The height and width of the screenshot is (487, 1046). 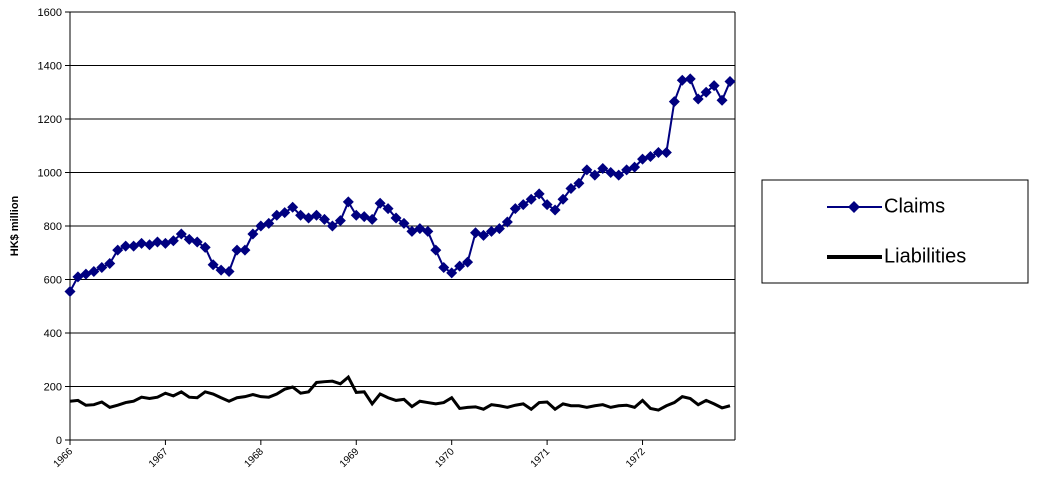 What do you see at coordinates (53, 334) in the screenshot?
I see `y-tick-label: 400` at bounding box center [53, 334].